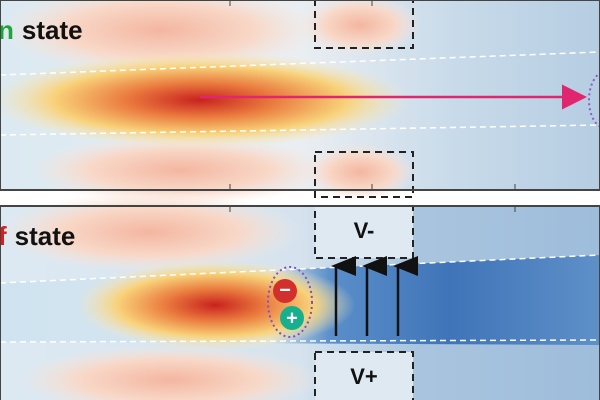 The image size is (600, 400). What do you see at coordinates (3, 236) in the screenshot?
I see `state-letter: f` at bounding box center [3, 236].